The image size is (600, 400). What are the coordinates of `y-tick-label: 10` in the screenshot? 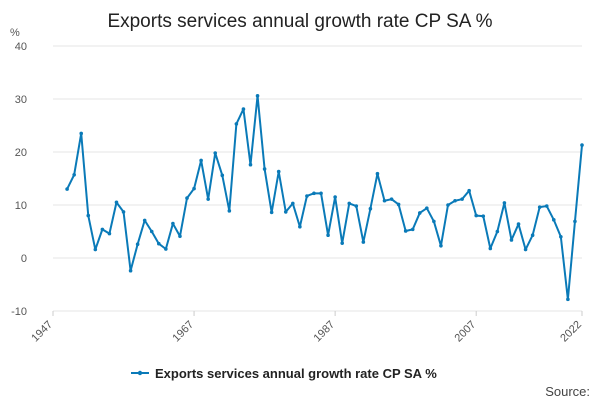 It's located at (21, 206).